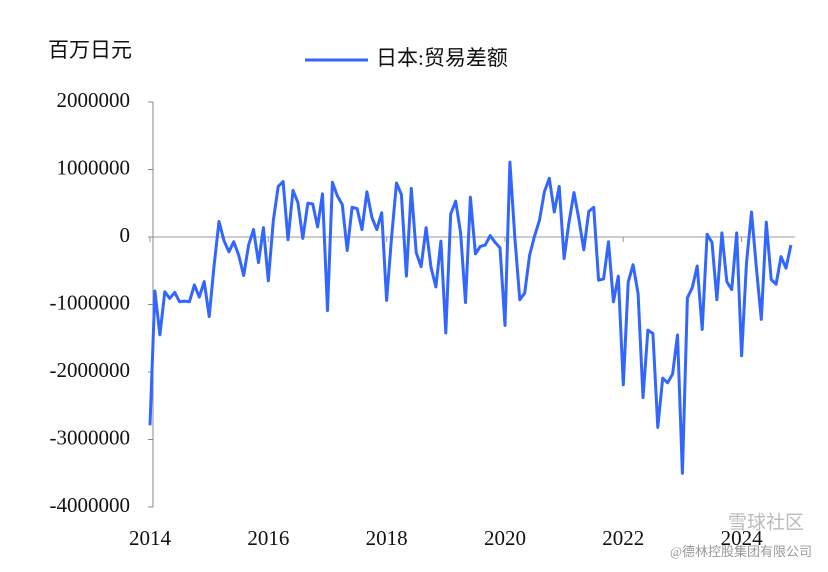  What do you see at coordinates (766, 522) in the screenshot?
I see `watermark: 雪球社区` at bounding box center [766, 522].